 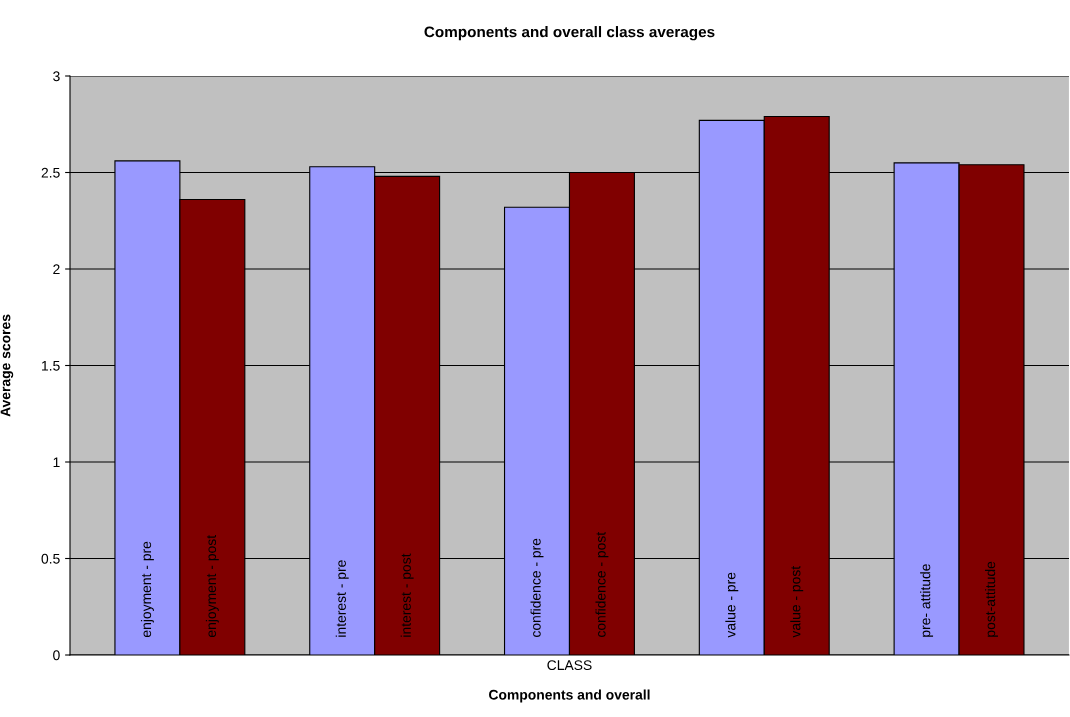 I want to click on series-label: confidence - pre, so click(x=537, y=588).